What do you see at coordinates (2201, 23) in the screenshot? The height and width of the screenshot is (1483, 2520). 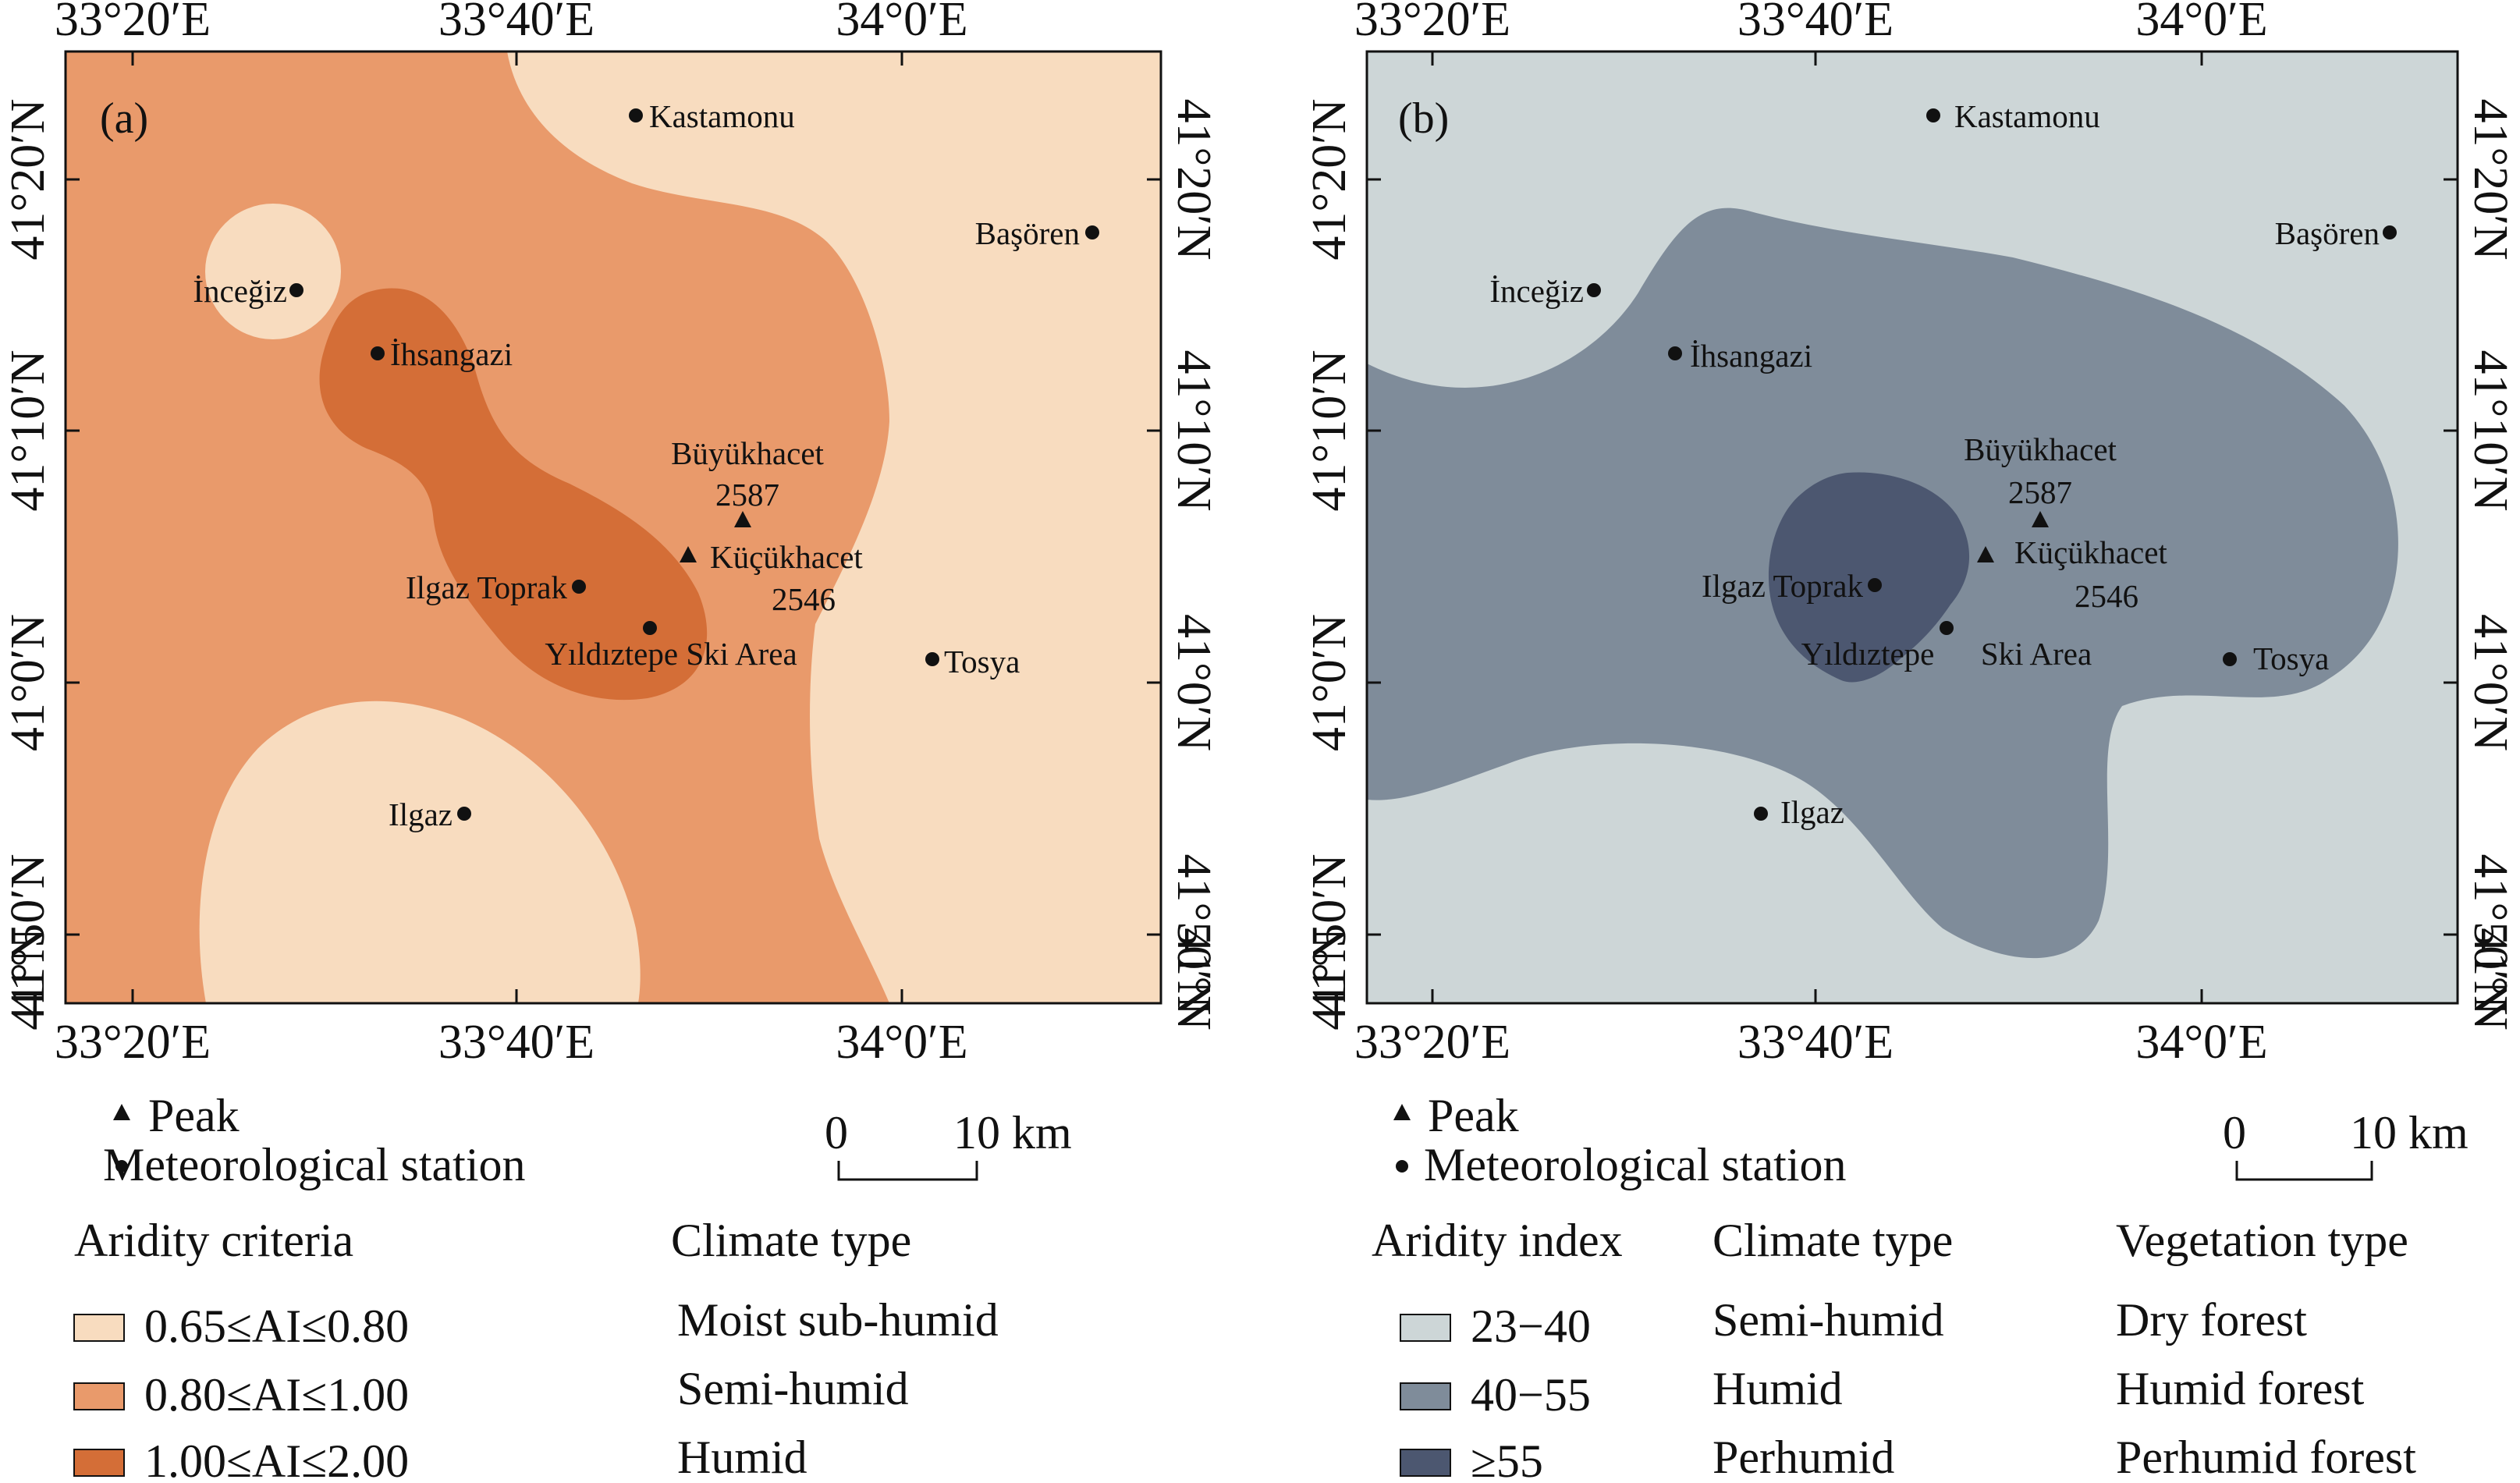 I see `panel-b-lon-top-3: 34°0′E` at bounding box center [2201, 23].